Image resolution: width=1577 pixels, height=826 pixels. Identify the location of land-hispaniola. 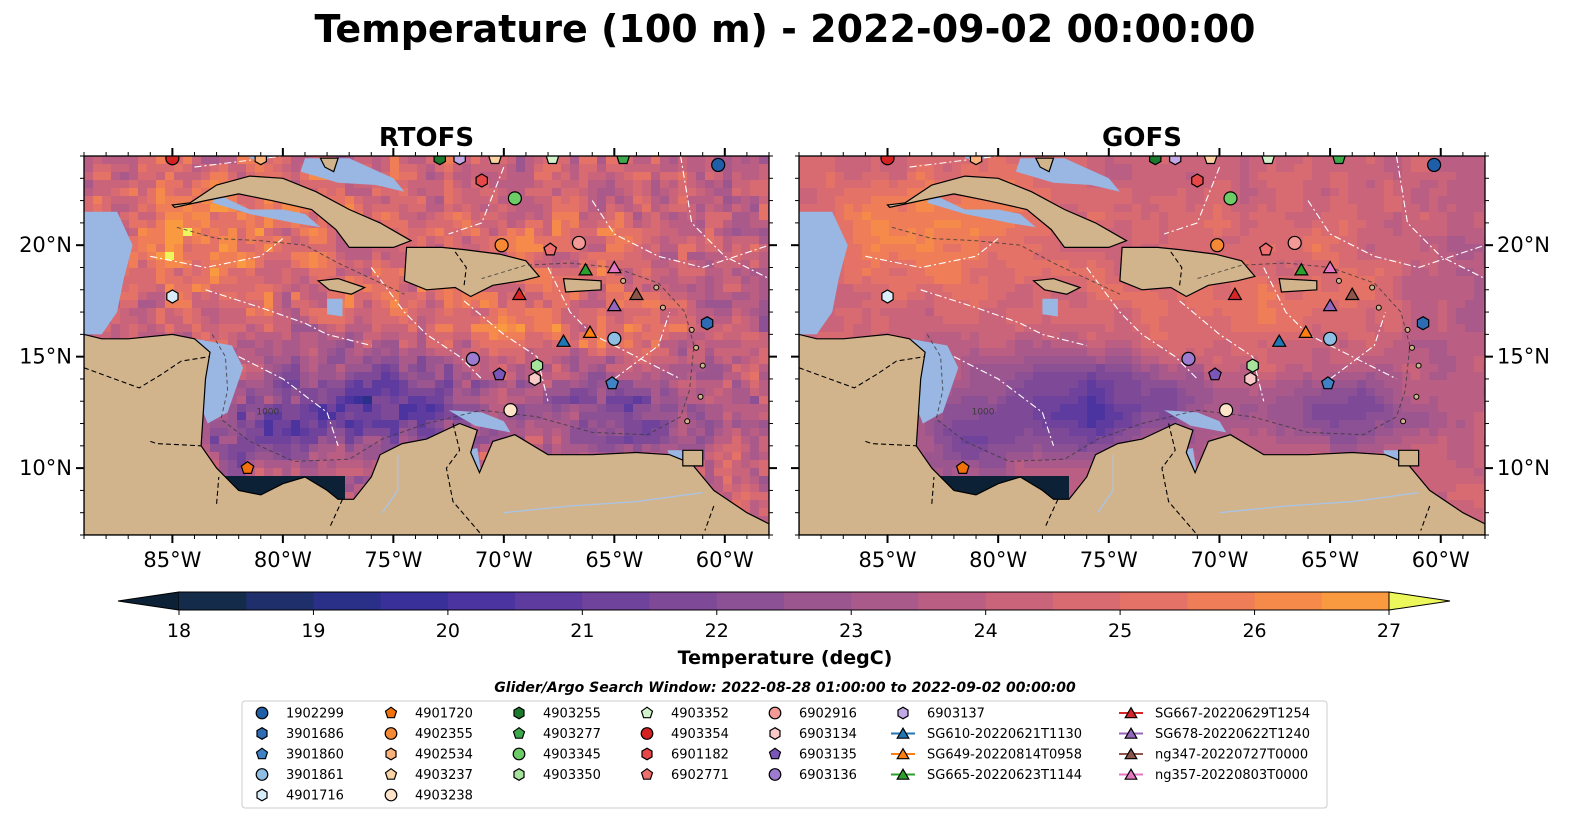
(1187, 272).